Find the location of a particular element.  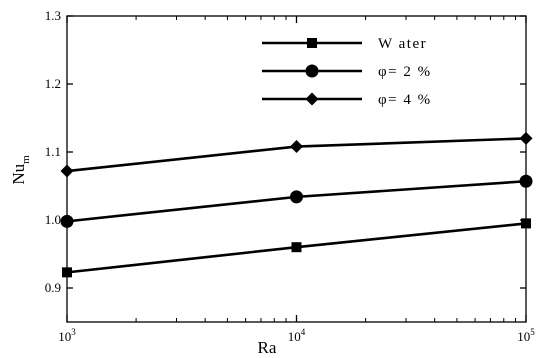

legend-marker-circle is located at coordinates (312, 71).